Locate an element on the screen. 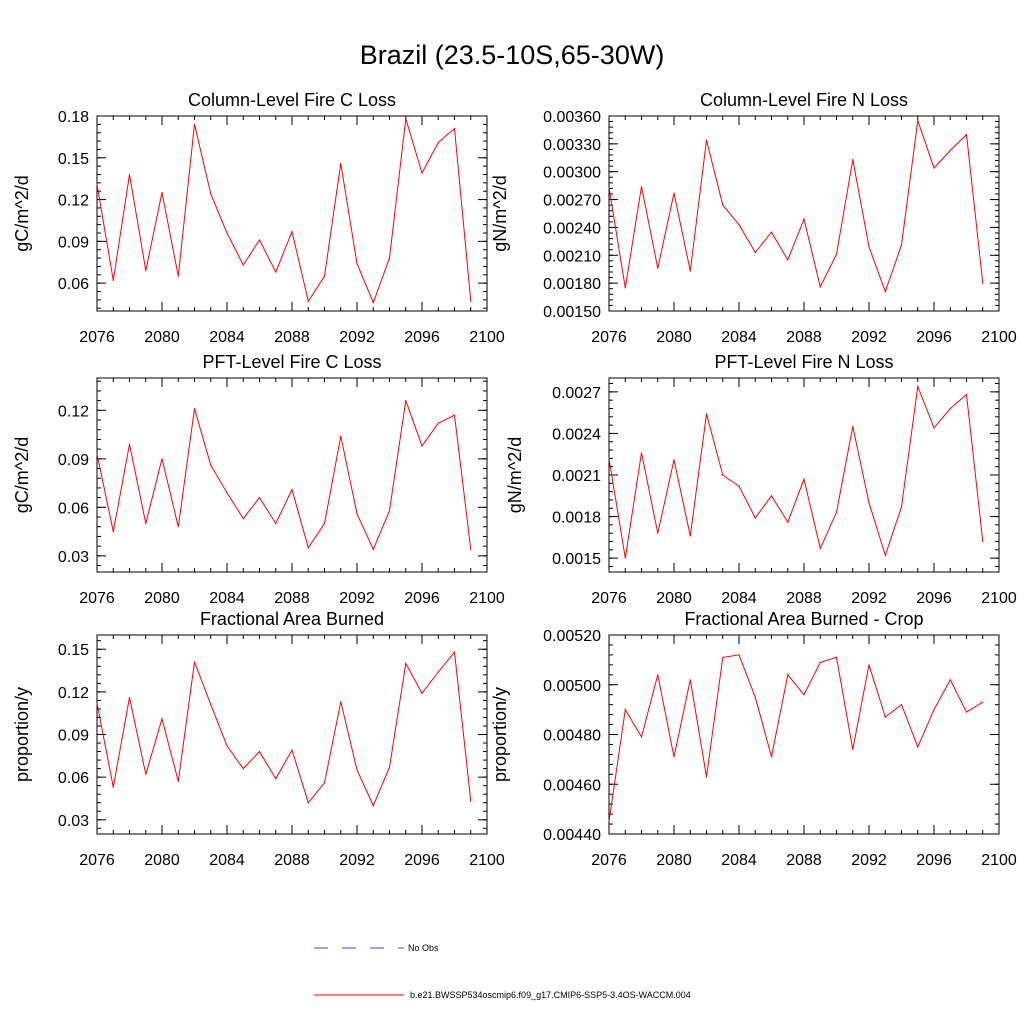 This screenshot has height=1024, width=1024. panel-title: Column-Level Fire C Loss is located at coordinates (292, 100).